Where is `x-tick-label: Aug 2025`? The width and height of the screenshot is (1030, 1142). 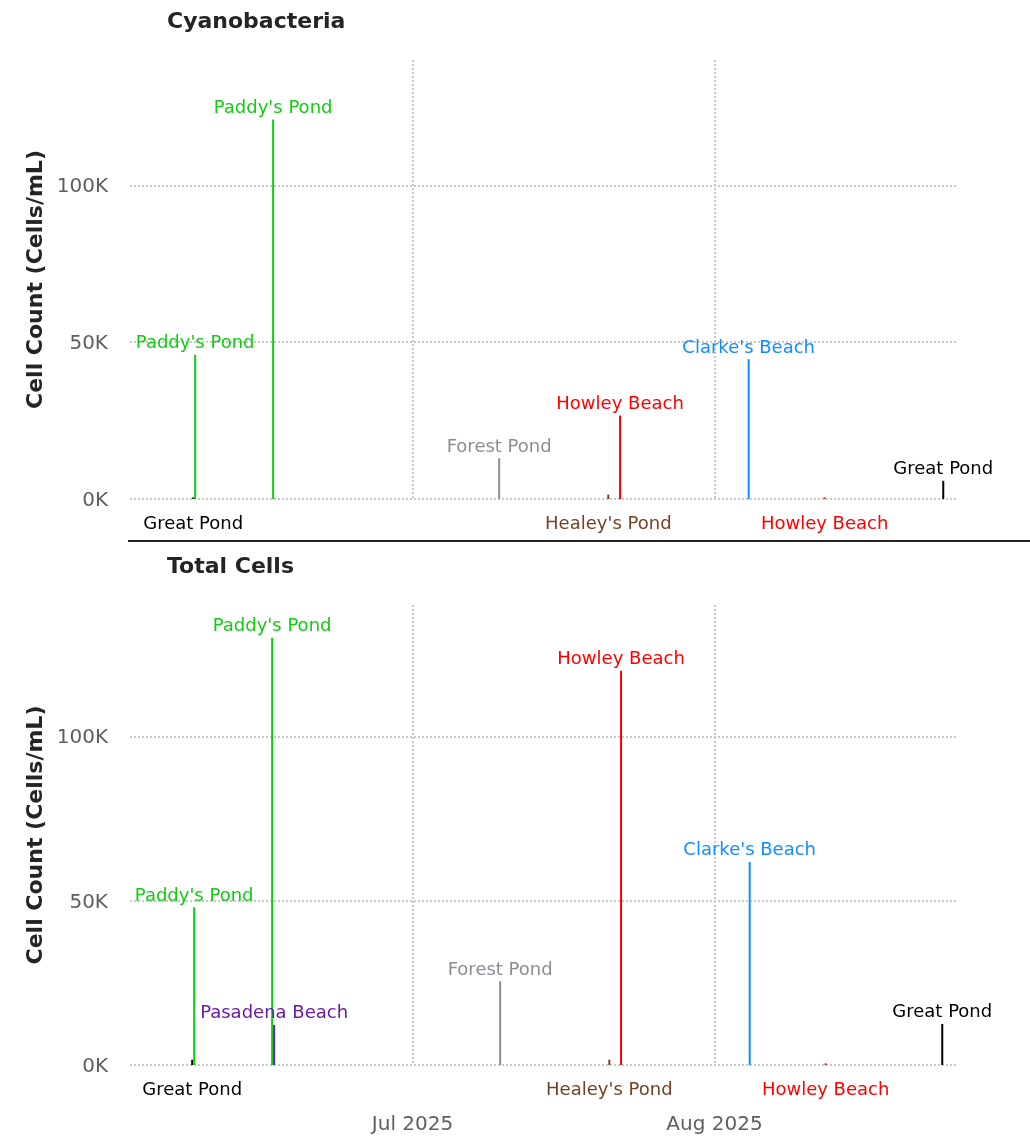 x-tick-label: Aug 2025 is located at coordinates (714, 1123).